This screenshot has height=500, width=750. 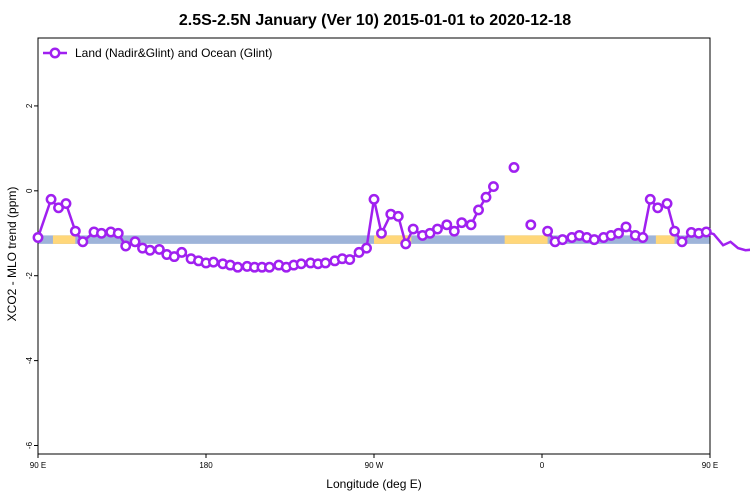 I want to click on y-tick-label: -2, so click(x=29, y=276).